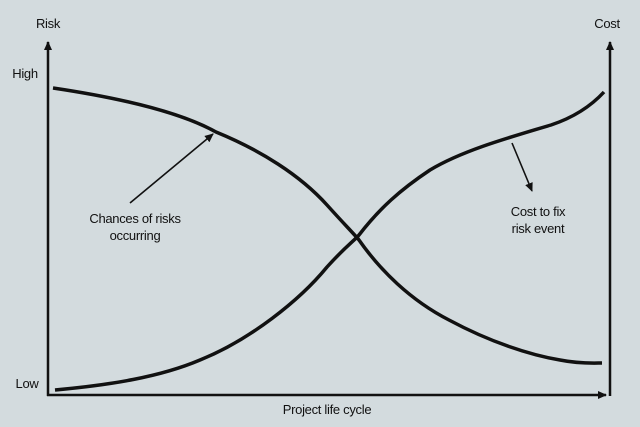  I want to click on risk-annotation-arrow, so click(171, 168).